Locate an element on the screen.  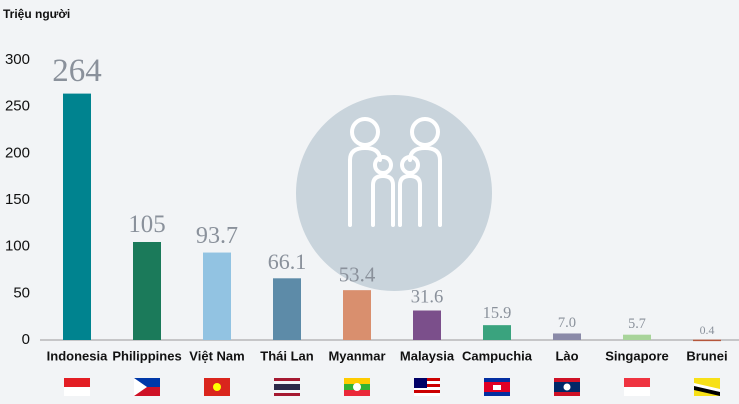
value-label: 31.6 is located at coordinates (427, 297).